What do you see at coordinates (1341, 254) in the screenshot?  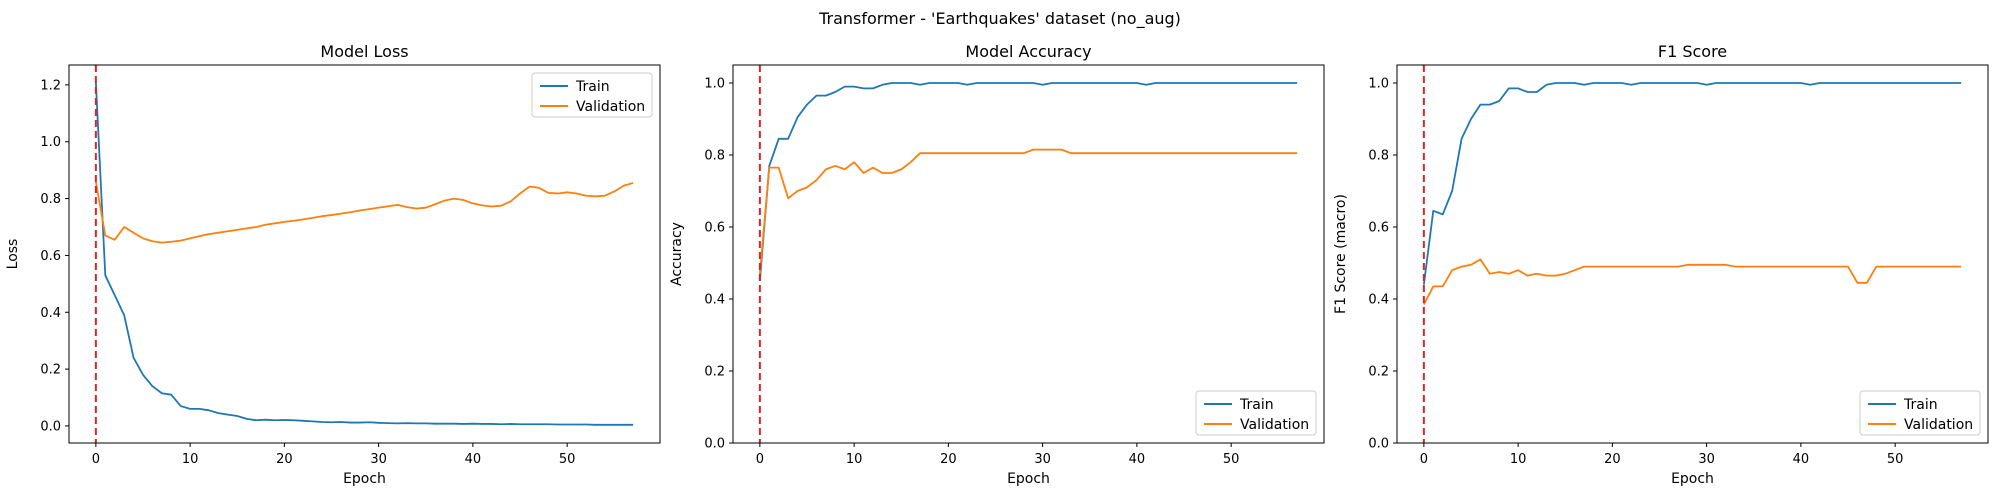 I see `y-axis-label: F1 Score (macro)` at bounding box center [1341, 254].